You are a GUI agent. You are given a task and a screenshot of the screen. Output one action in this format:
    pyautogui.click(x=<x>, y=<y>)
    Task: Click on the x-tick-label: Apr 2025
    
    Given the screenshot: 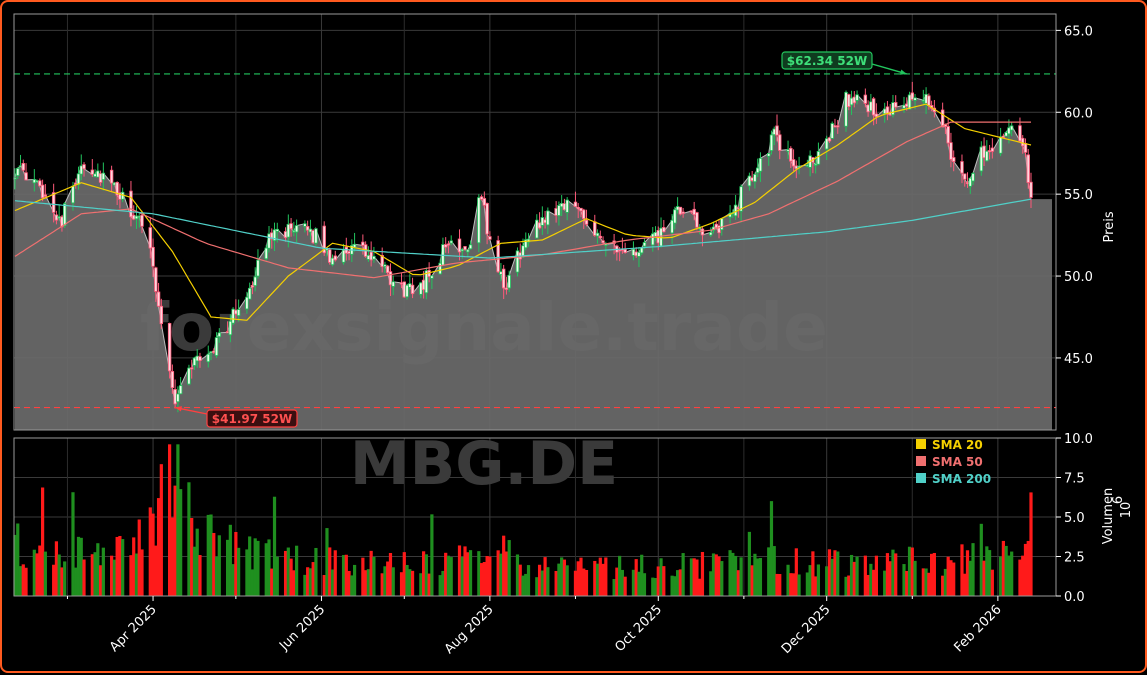 What is the action you would take?
    pyautogui.click(x=133, y=628)
    